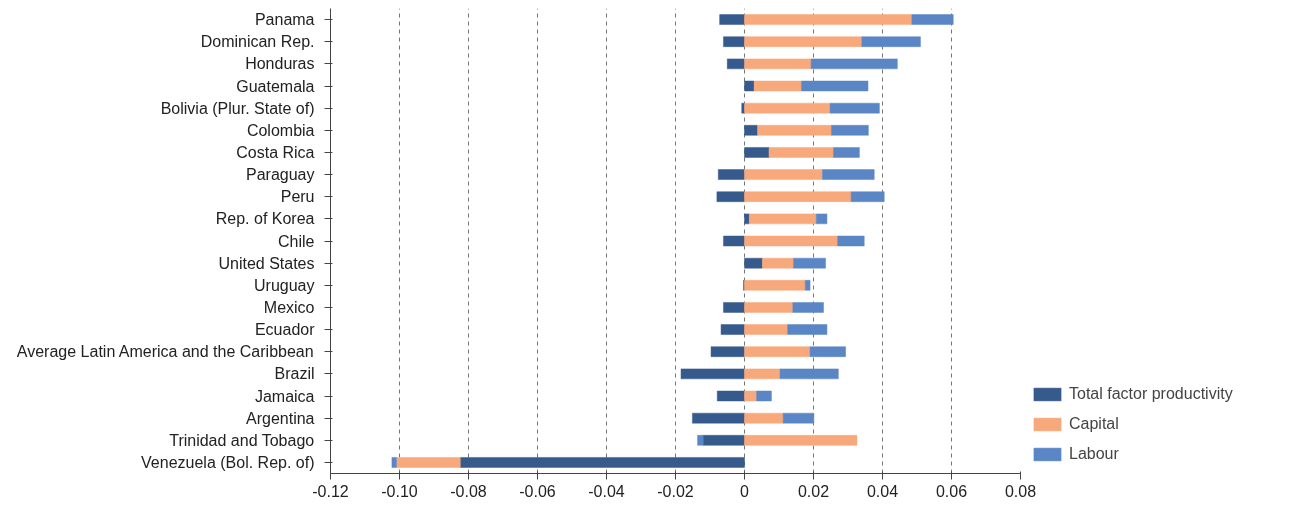  Describe the element at coordinates (280, 64) in the screenshot. I see `y-tick-label: Honduras` at that location.